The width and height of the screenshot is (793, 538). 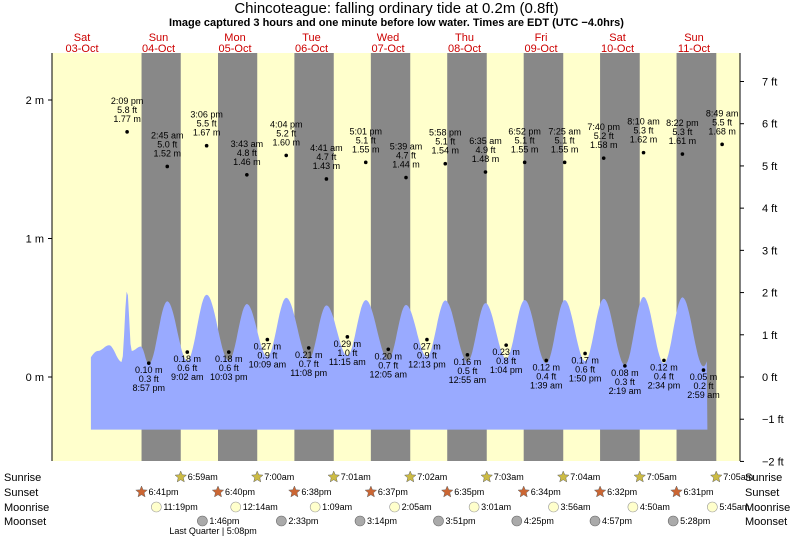 What do you see at coordinates (446, 151) in the screenshot?
I see `high-tide-meters: 1.54 m` at bounding box center [446, 151].